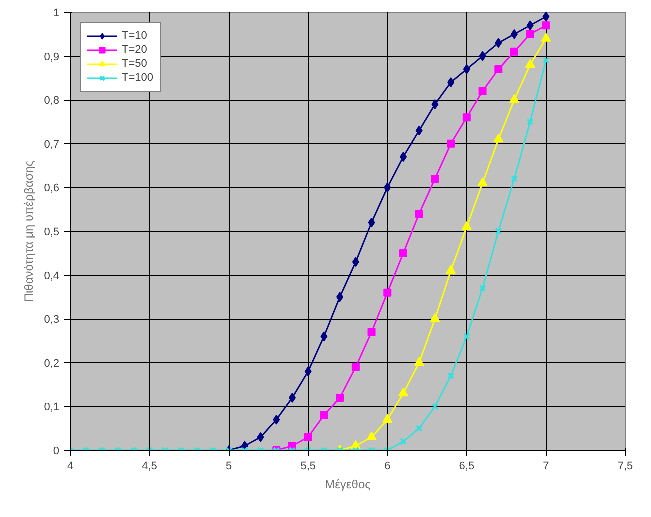  What do you see at coordinates (52, 188) in the screenshot?
I see `y-tick-label: 0,6` at bounding box center [52, 188].